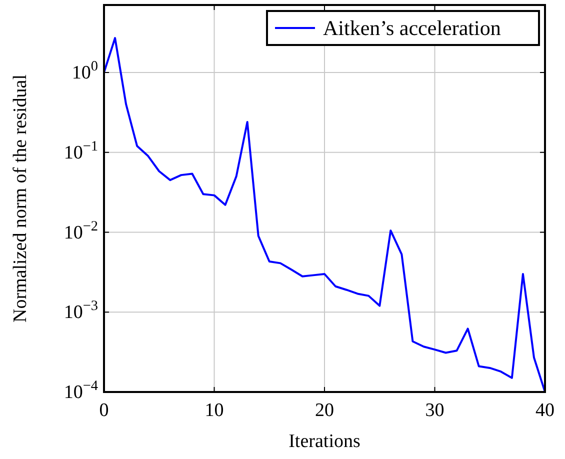 Image resolution: width=565 pixels, height=459 pixels. What do you see at coordinates (214, 410) in the screenshot?
I see `x-tick-label: 10` at bounding box center [214, 410].